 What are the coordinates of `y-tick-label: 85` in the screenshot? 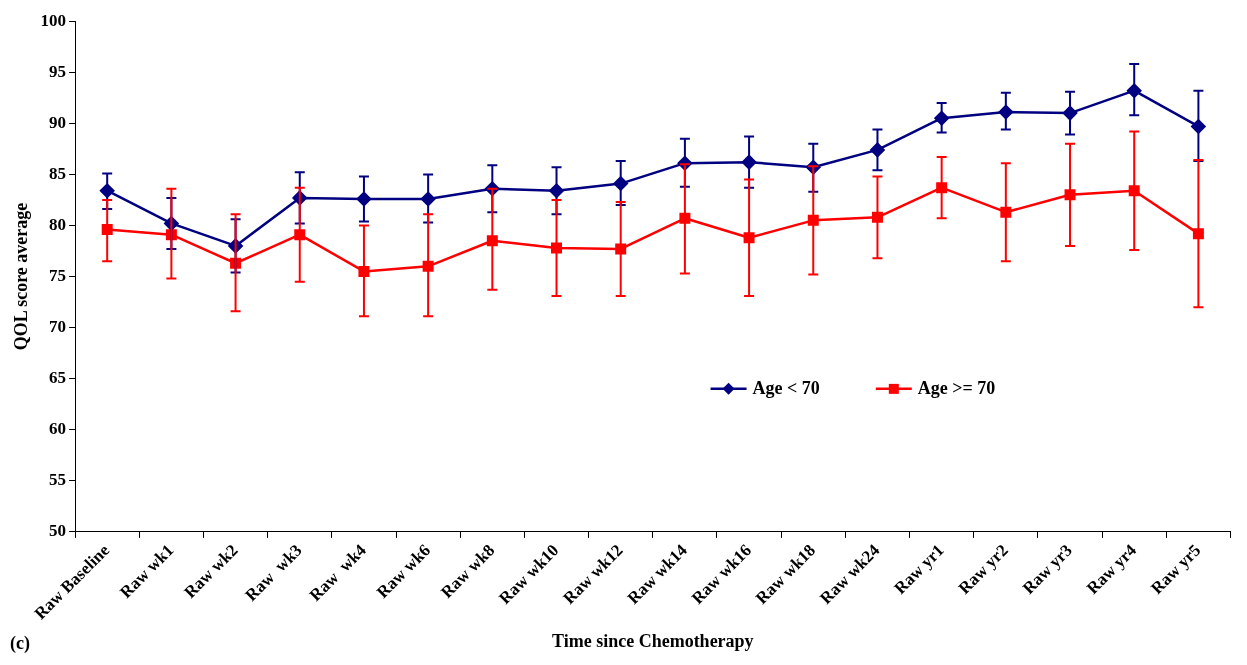 It's located at (58, 173).